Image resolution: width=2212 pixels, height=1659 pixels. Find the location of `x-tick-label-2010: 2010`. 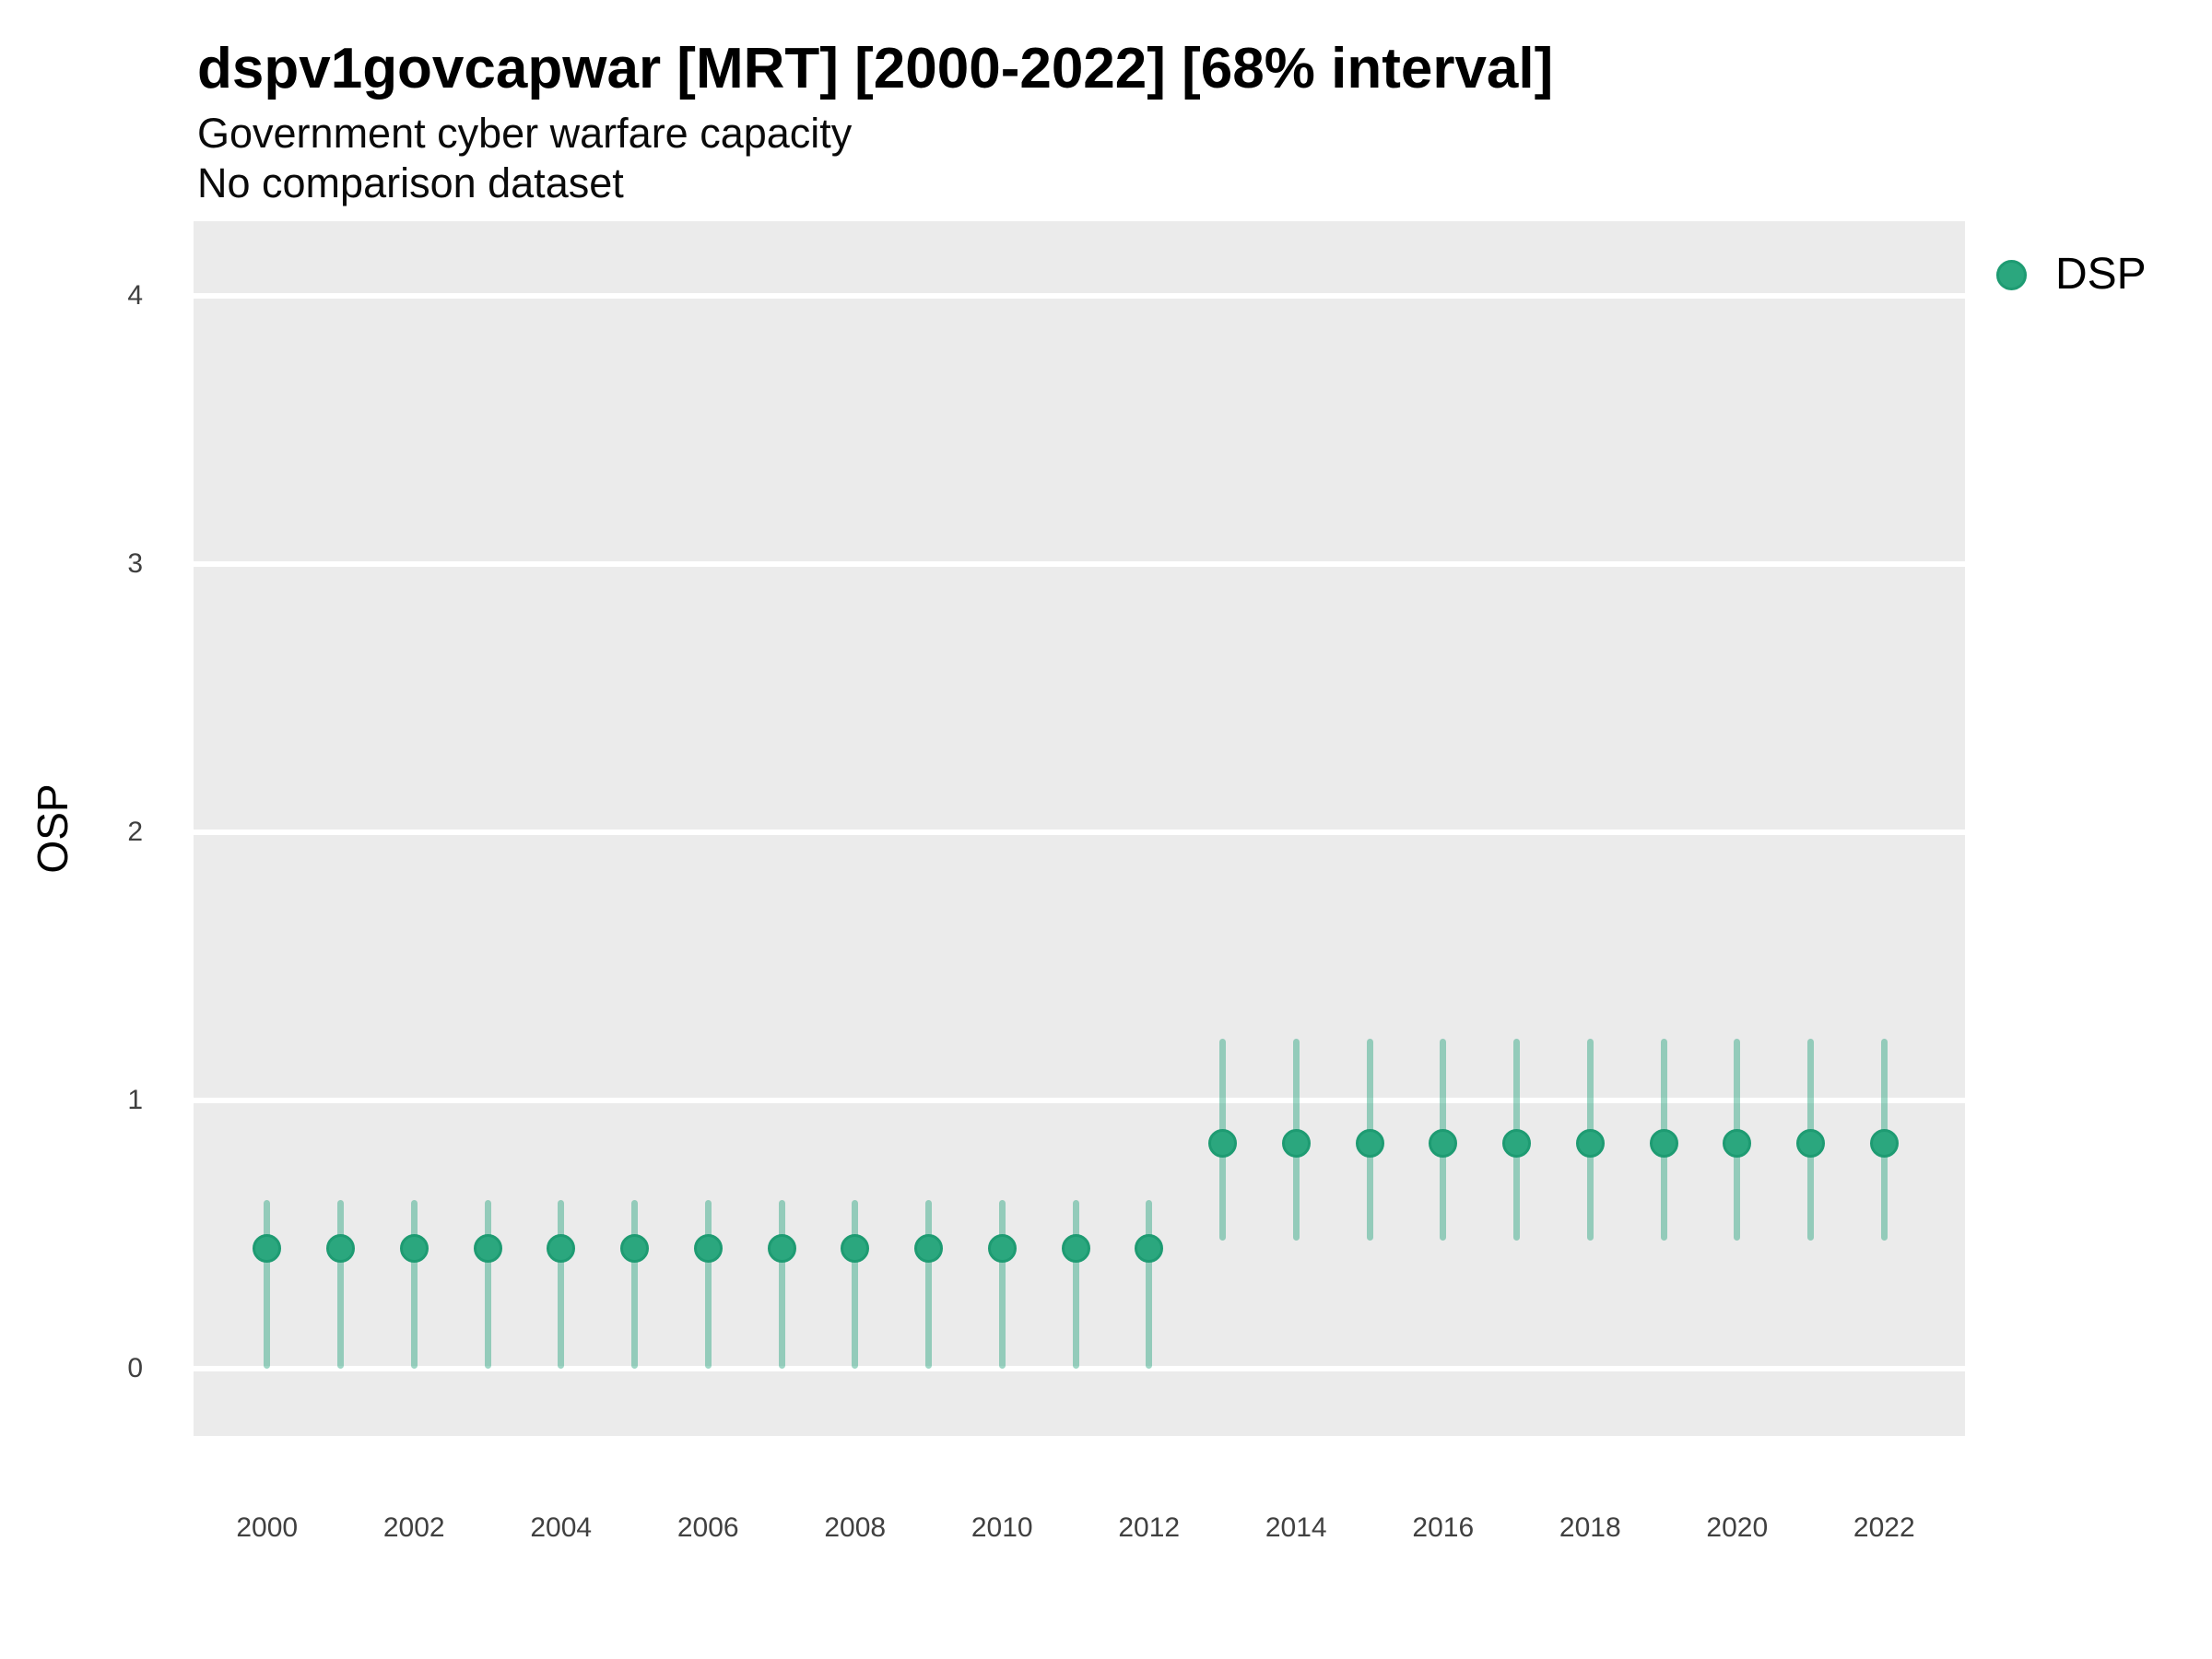

x-tick-label-2010: 2010 is located at coordinates (1002, 1527).